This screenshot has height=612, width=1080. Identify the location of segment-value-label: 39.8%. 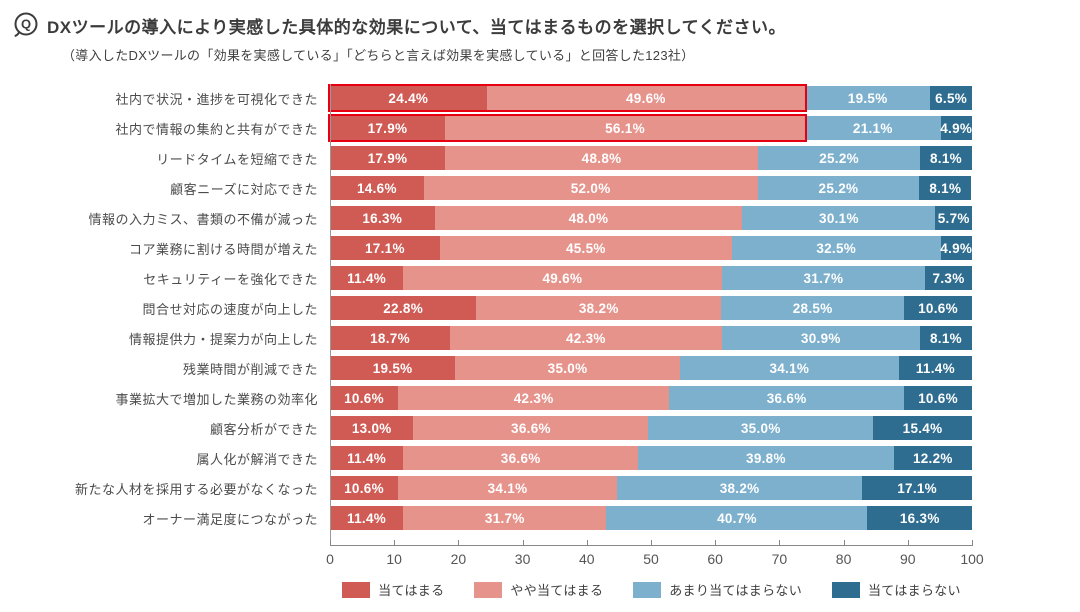
(766, 458).